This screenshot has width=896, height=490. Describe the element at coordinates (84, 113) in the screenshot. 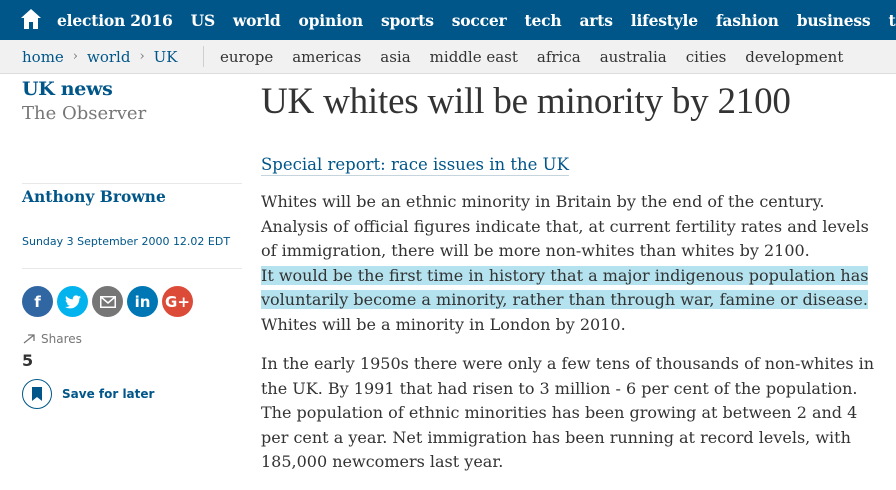

I see `publication-label: The Observer` at that location.